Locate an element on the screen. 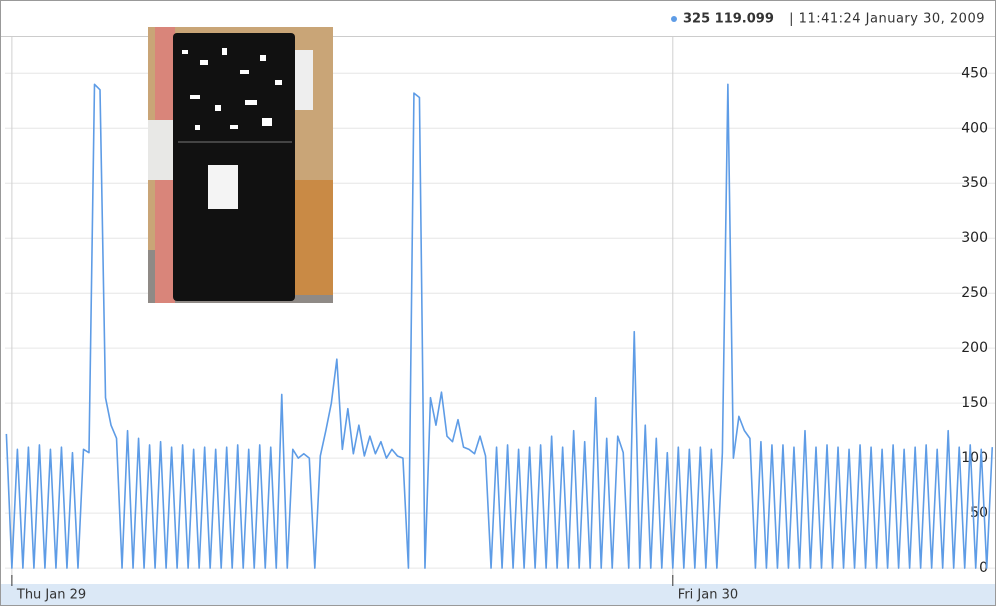 The image size is (996, 606). photo-note is located at coordinates (304, 80).